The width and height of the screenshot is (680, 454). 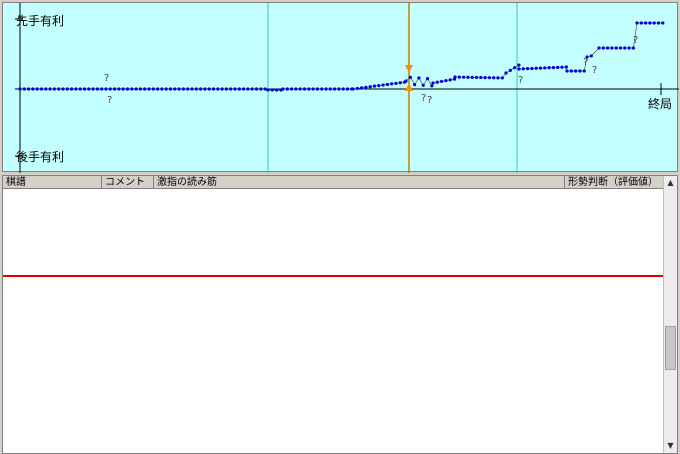 I want to click on cursor-marker-icon, so click(x=409, y=69).